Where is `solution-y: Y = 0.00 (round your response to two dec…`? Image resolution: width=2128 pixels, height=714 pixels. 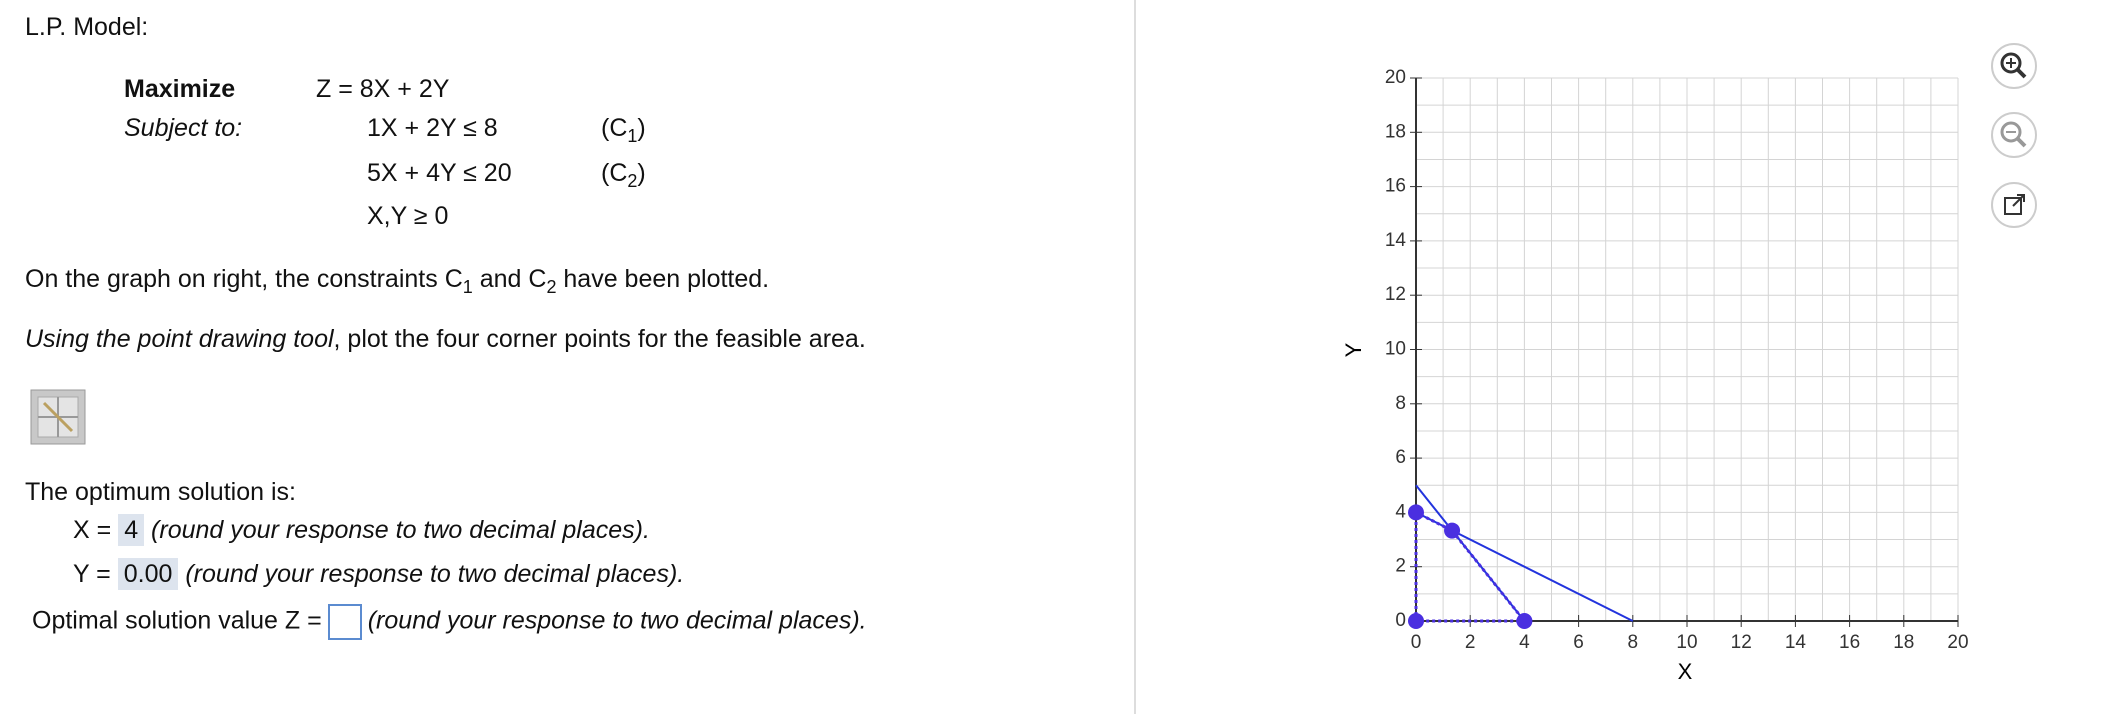 solution-y: Y = 0.00 (round your response to two dec… is located at coordinates (379, 574).